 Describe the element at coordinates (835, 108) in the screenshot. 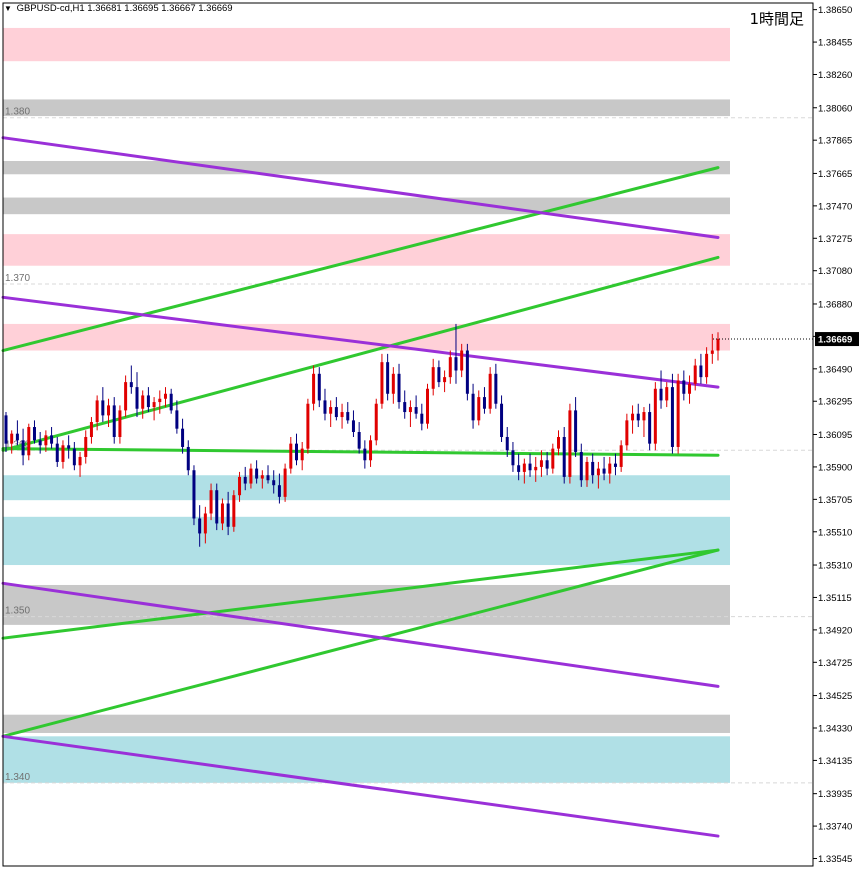

I see `price-tick-label: 1.38060` at that location.